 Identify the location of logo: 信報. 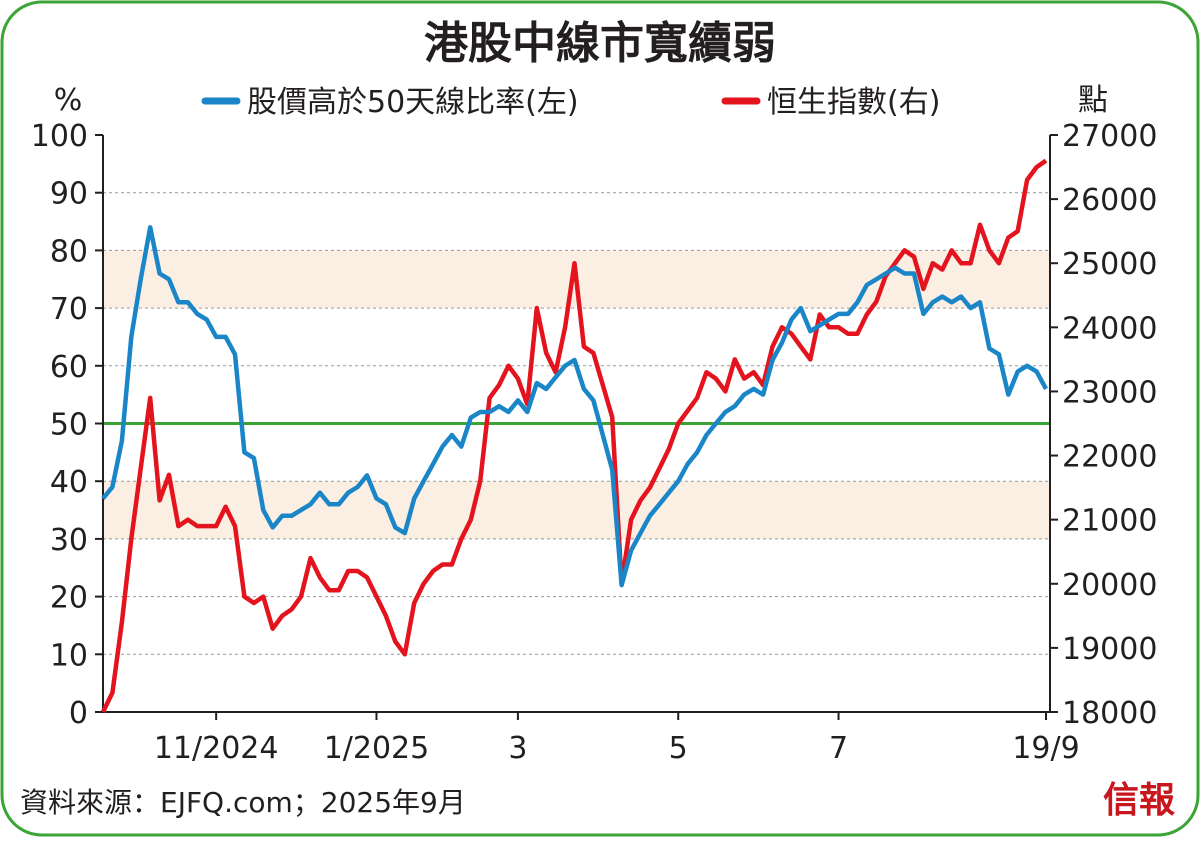
(1139, 800).